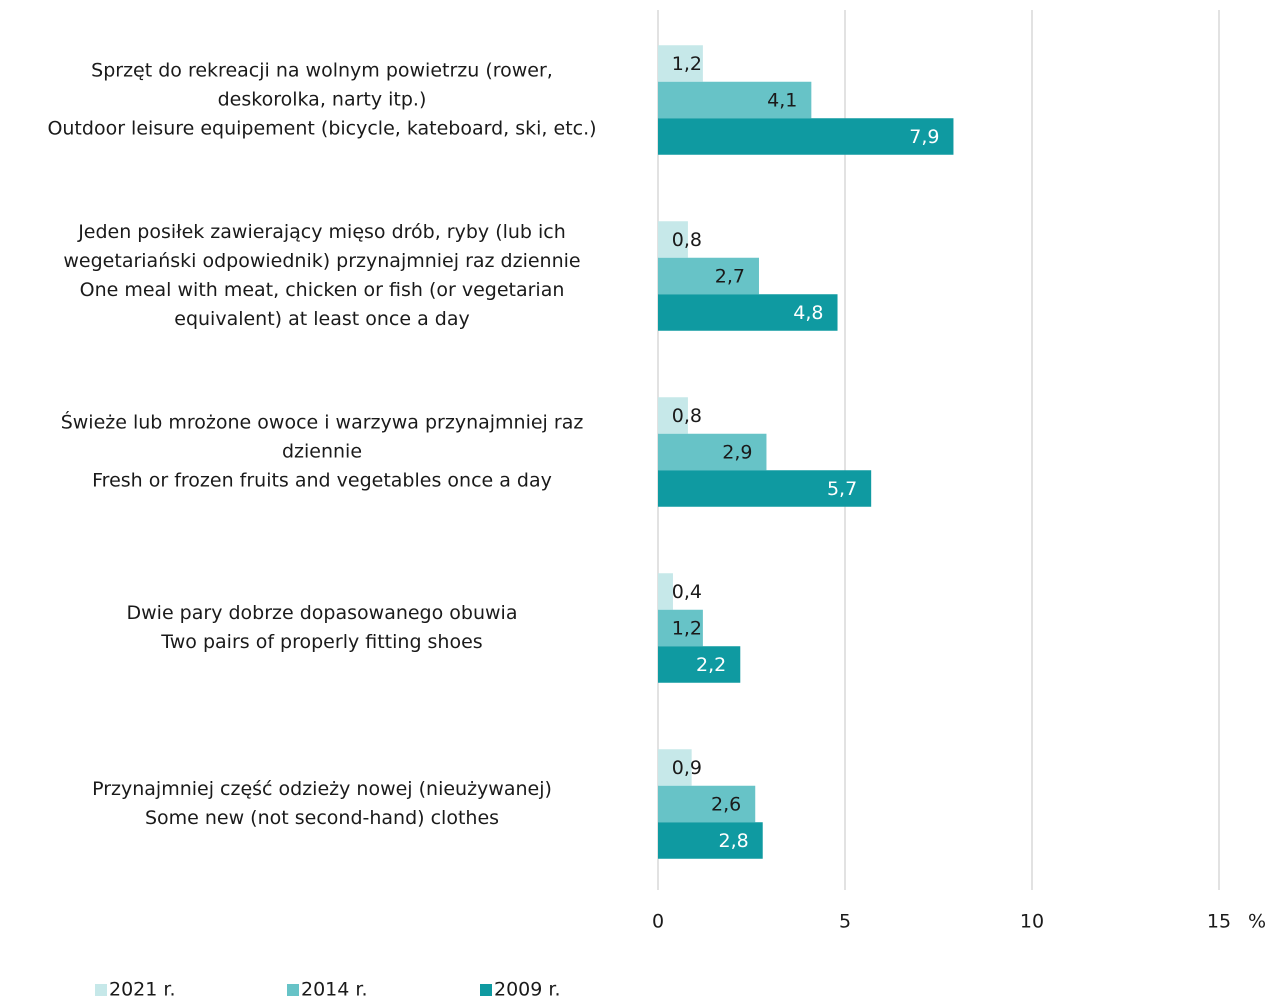 The height and width of the screenshot is (999, 1270). What do you see at coordinates (842, 489) in the screenshot?
I see `data-label: 5,7` at bounding box center [842, 489].